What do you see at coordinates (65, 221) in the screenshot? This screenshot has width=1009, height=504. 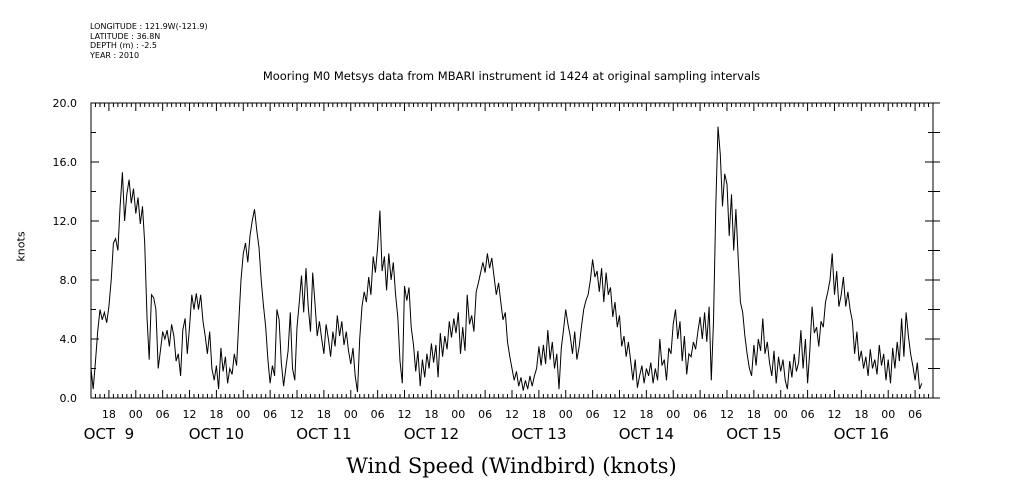 I see `y-tick-label: 12.0` at bounding box center [65, 221].